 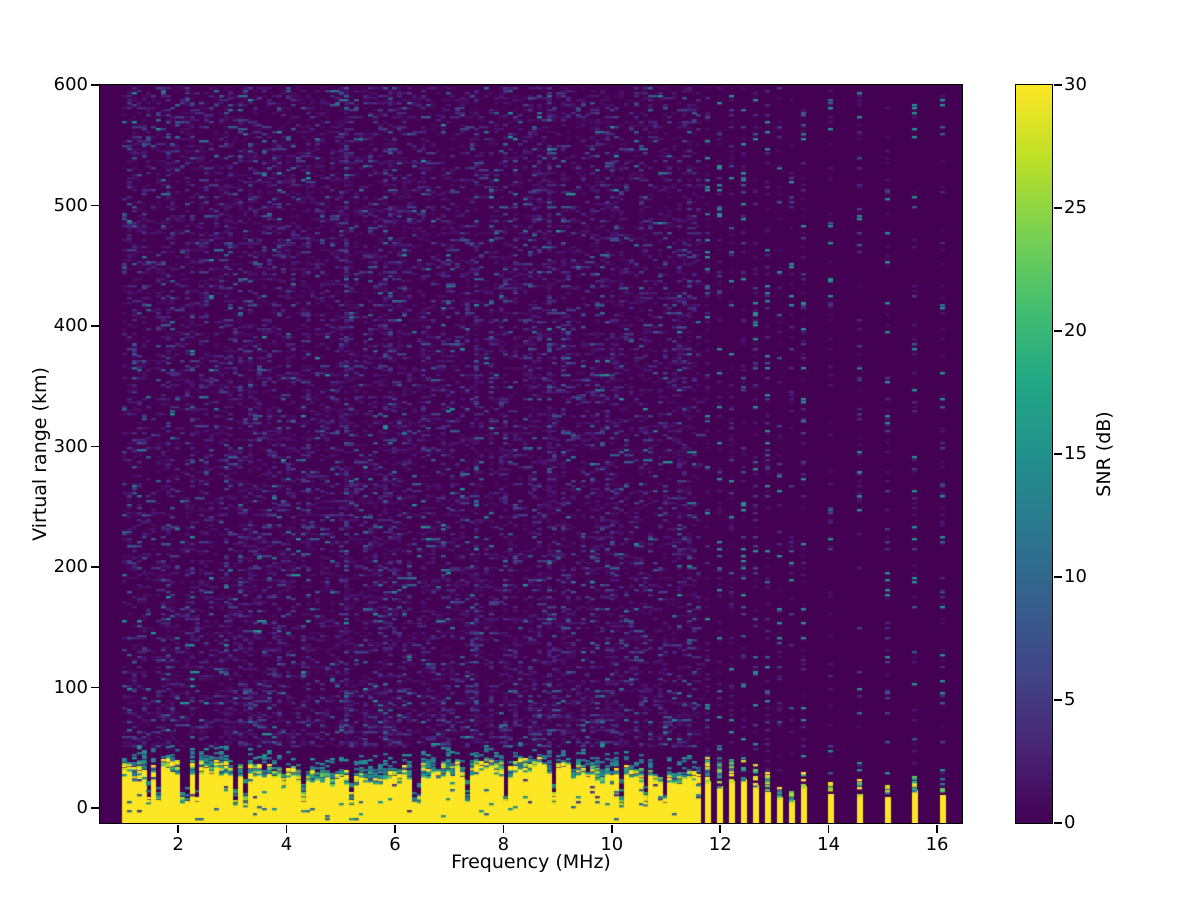 I want to click on y-tick-label-600: 600, so click(x=70, y=84).